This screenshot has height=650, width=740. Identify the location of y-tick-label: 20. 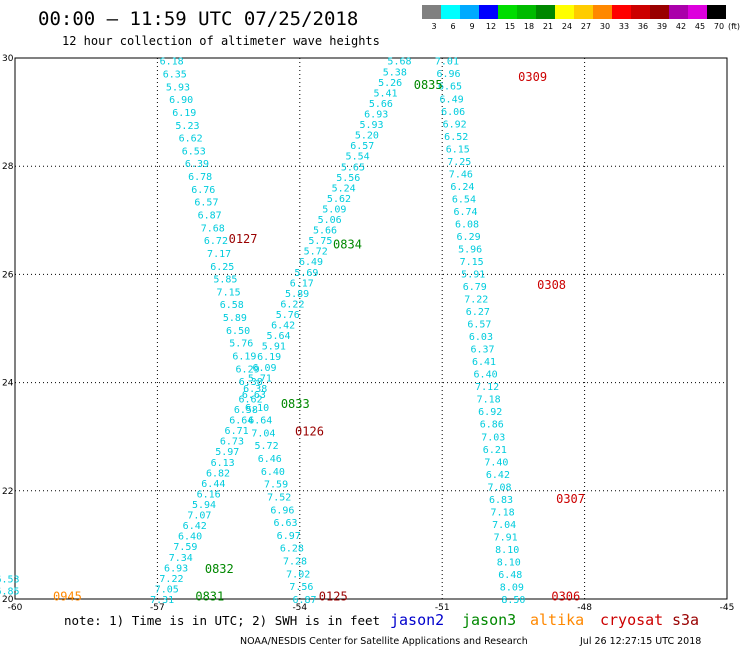
(8, 600).